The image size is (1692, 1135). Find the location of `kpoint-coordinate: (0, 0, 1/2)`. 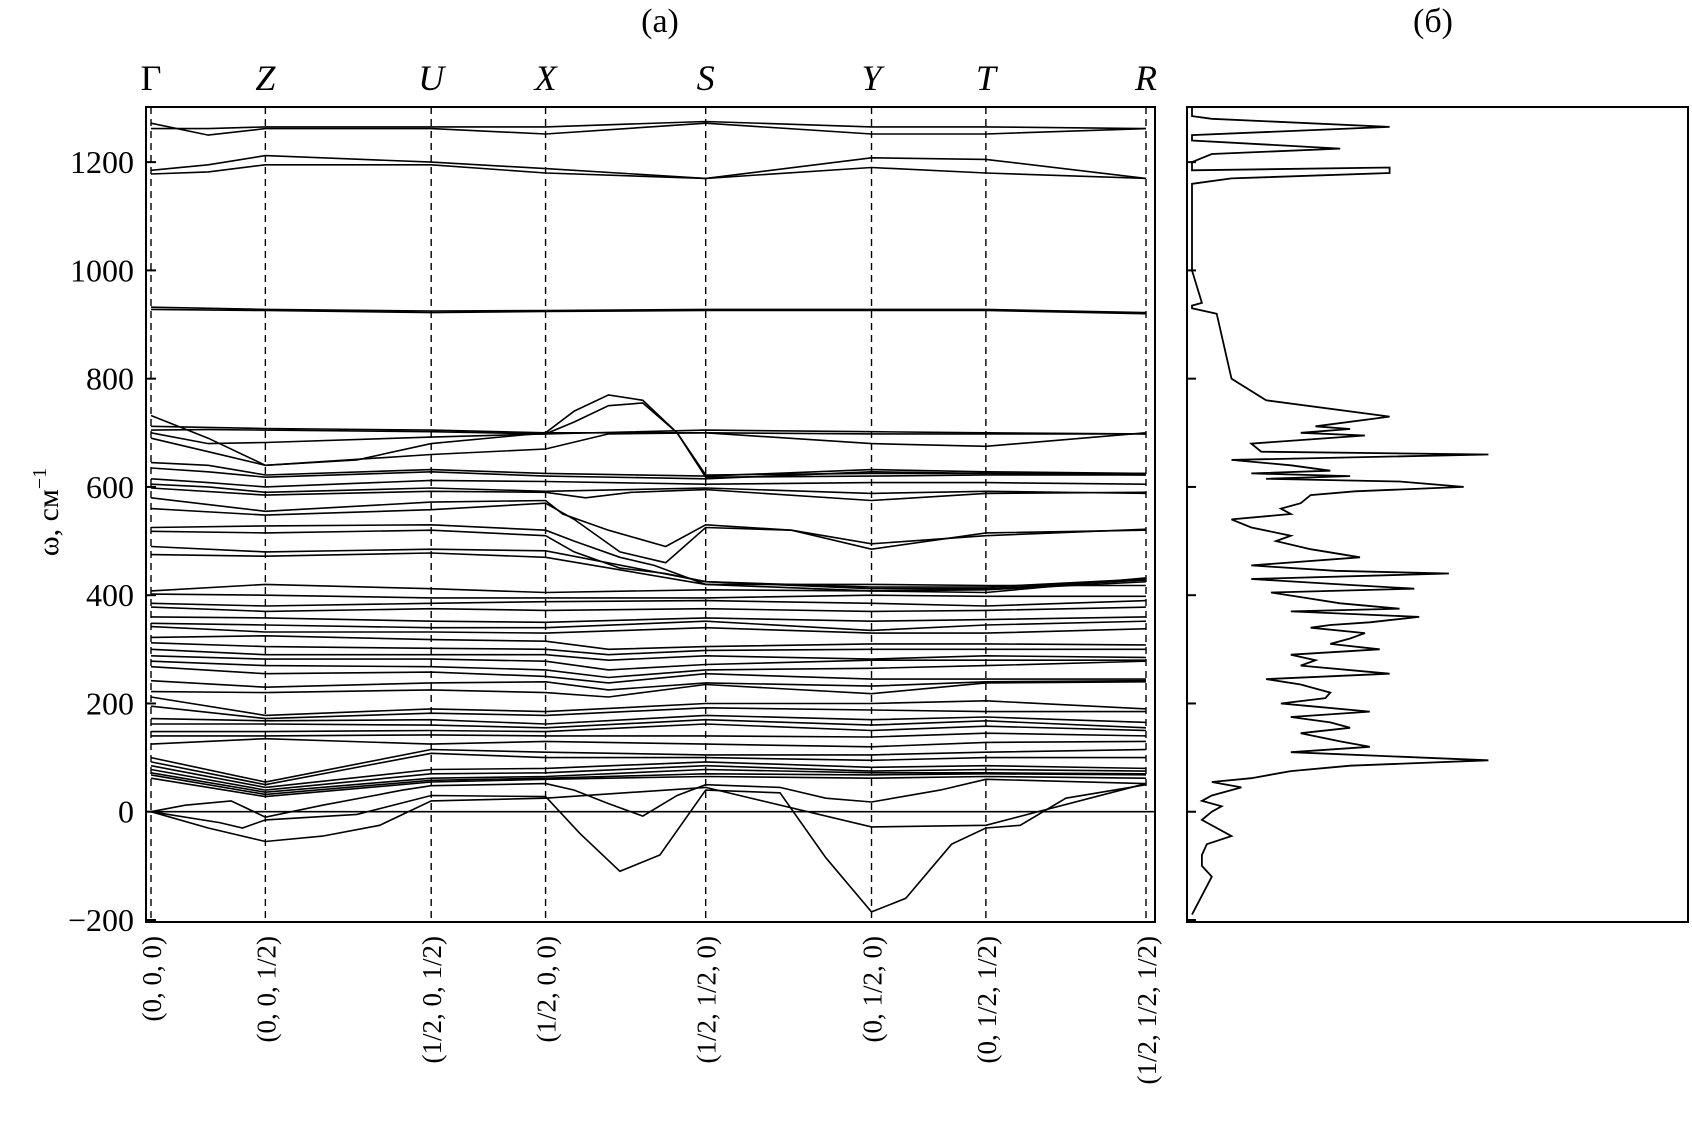

kpoint-coordinate: (0, 0, 1/2) is located at coordinates (266, 989).